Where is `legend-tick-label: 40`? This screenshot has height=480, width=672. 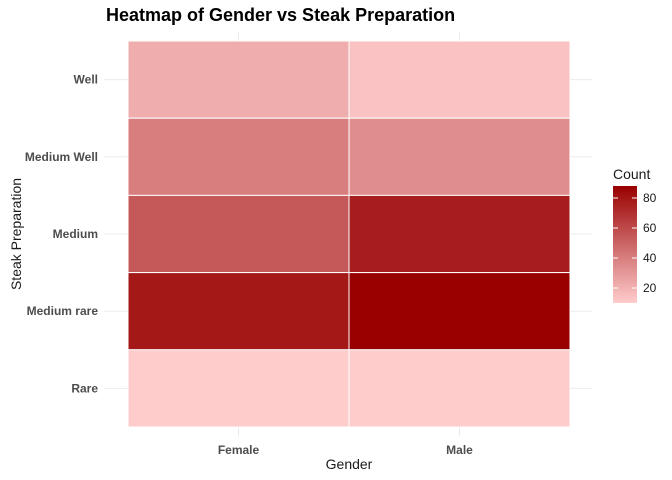 legend-tick-label: 40 is located at coordinates (650, 258).